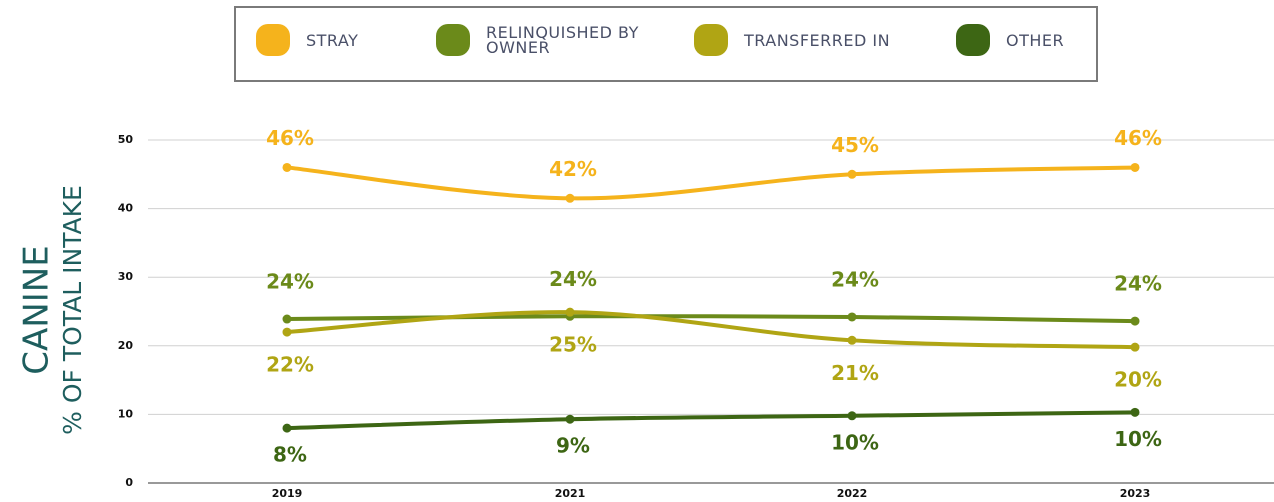  Describe the element at coordinates (290, 455) in the screenshot. I see `data-label: 8%` at that location.